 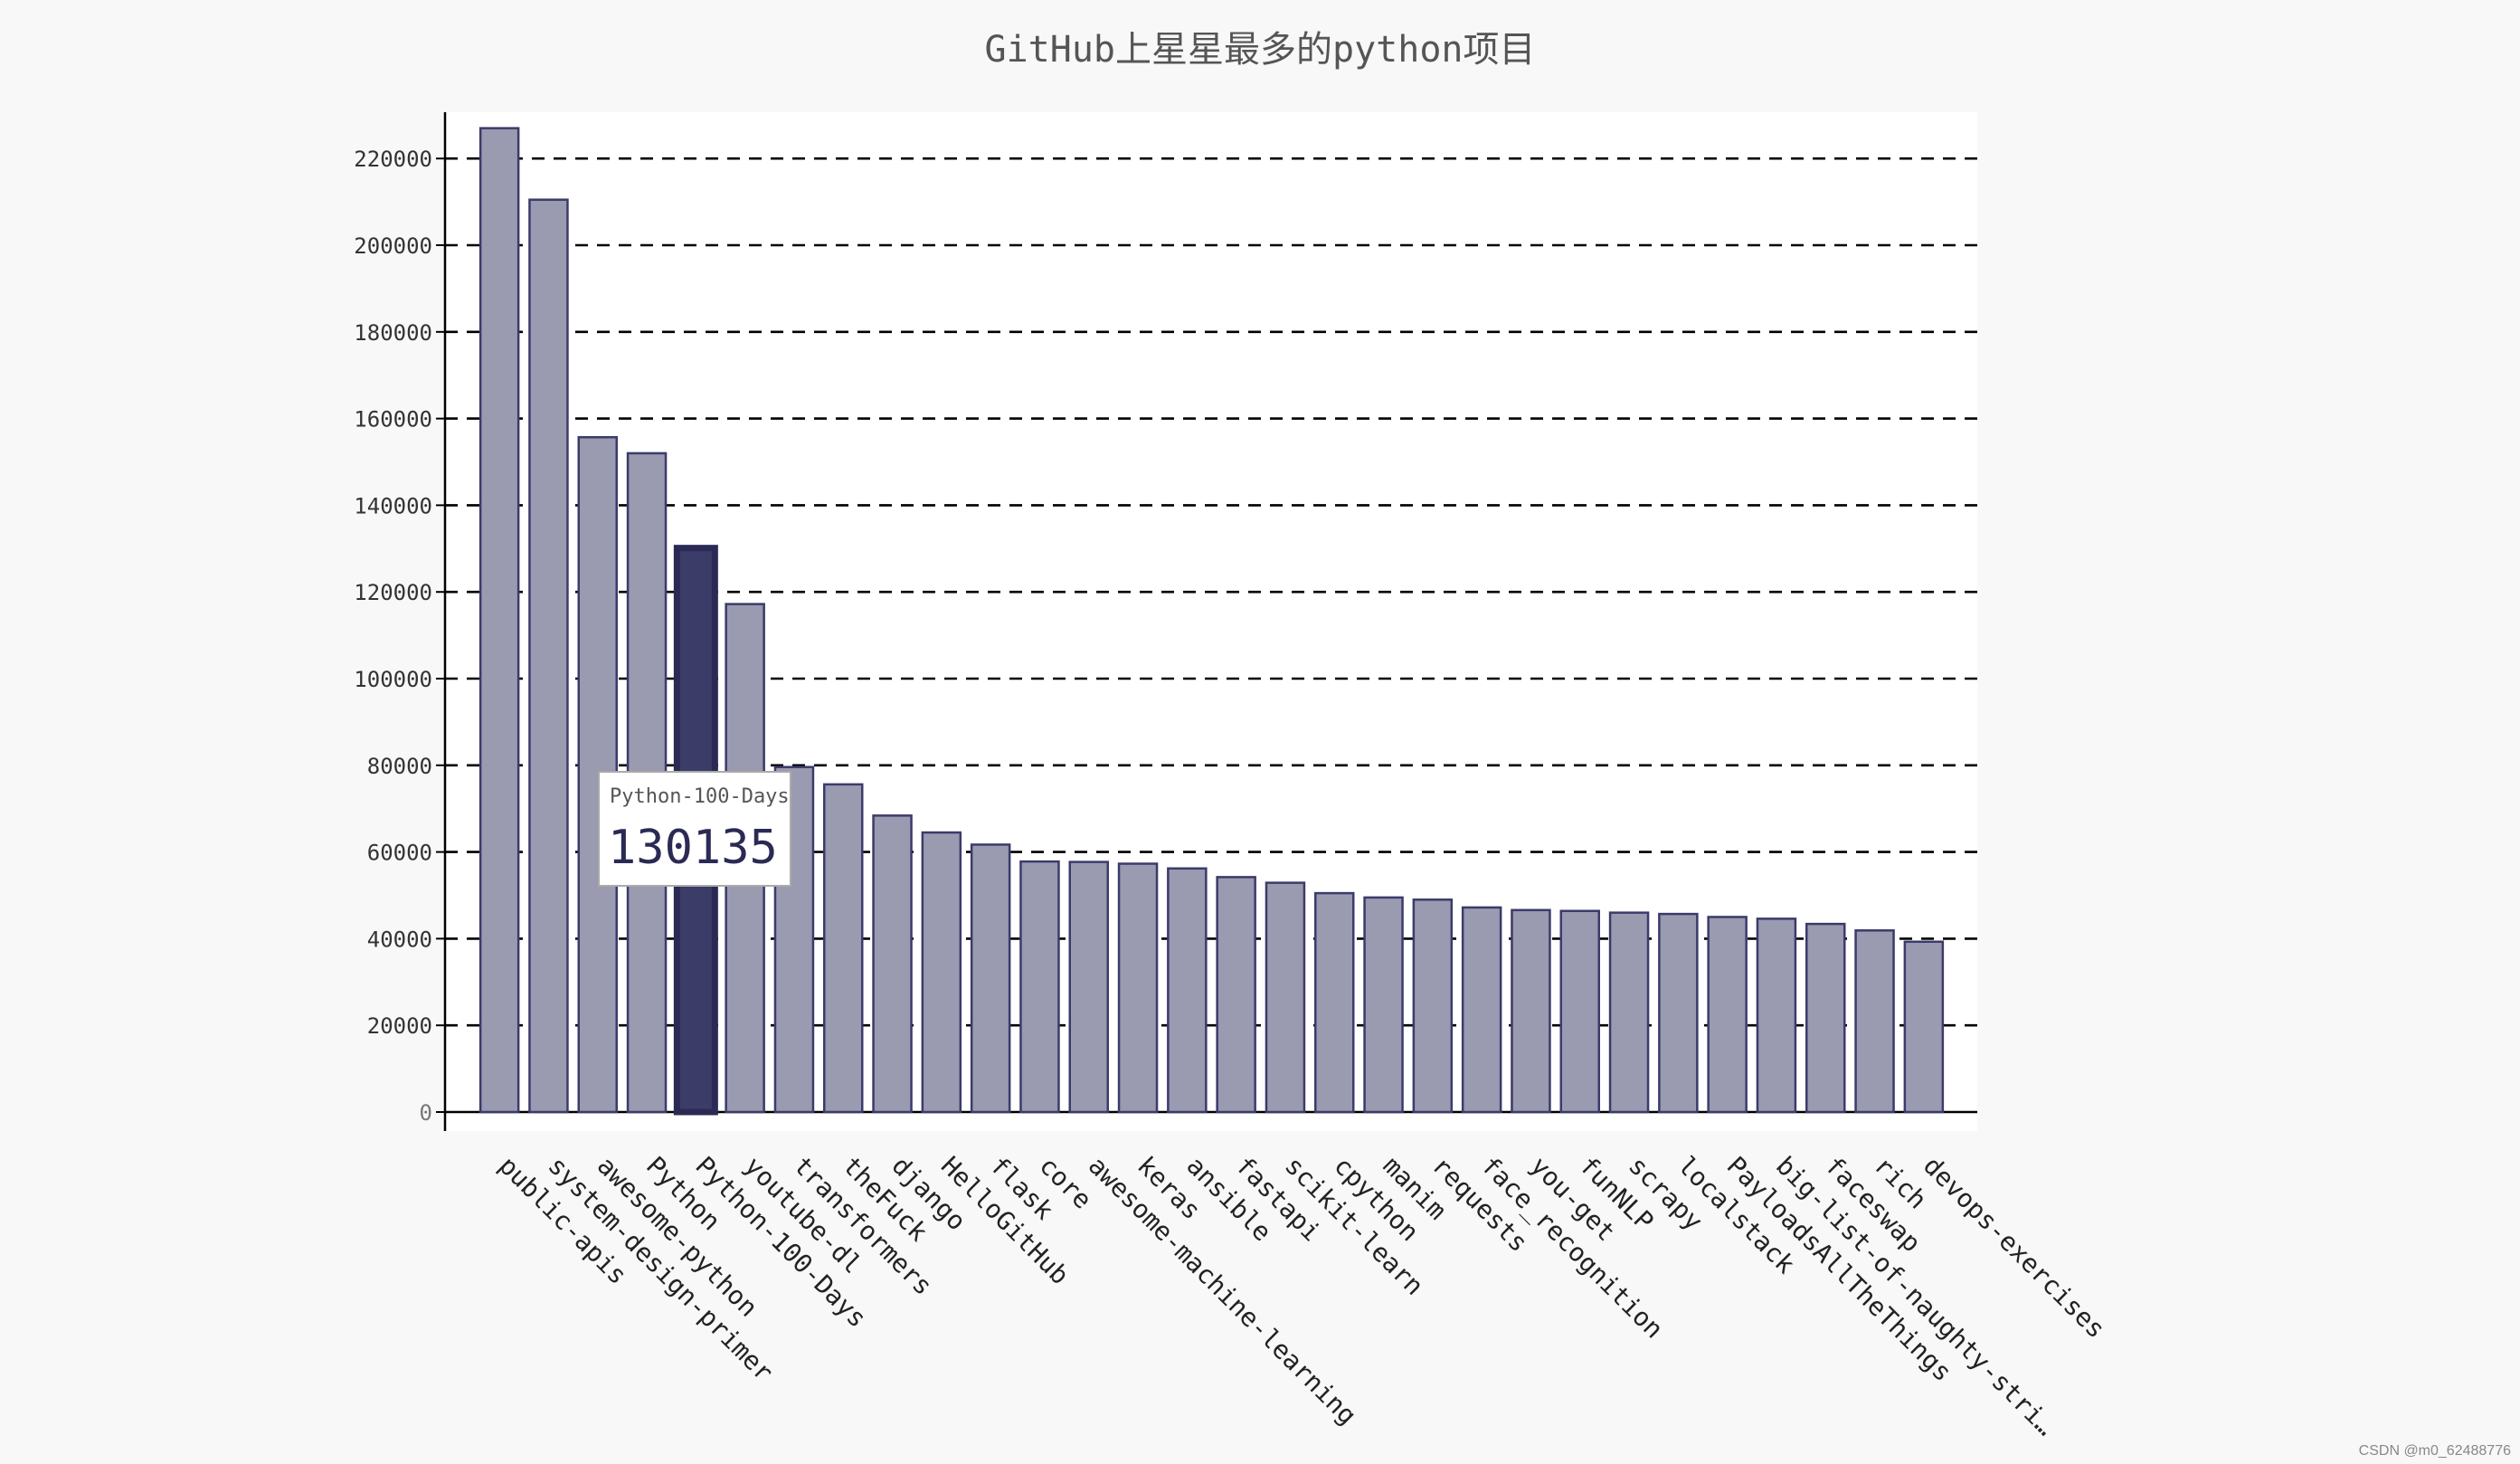 What do you see at coordinates (393, 505) in the screenshot?
I see `y-tick-label: 140000` at bounding box center [393, 505].